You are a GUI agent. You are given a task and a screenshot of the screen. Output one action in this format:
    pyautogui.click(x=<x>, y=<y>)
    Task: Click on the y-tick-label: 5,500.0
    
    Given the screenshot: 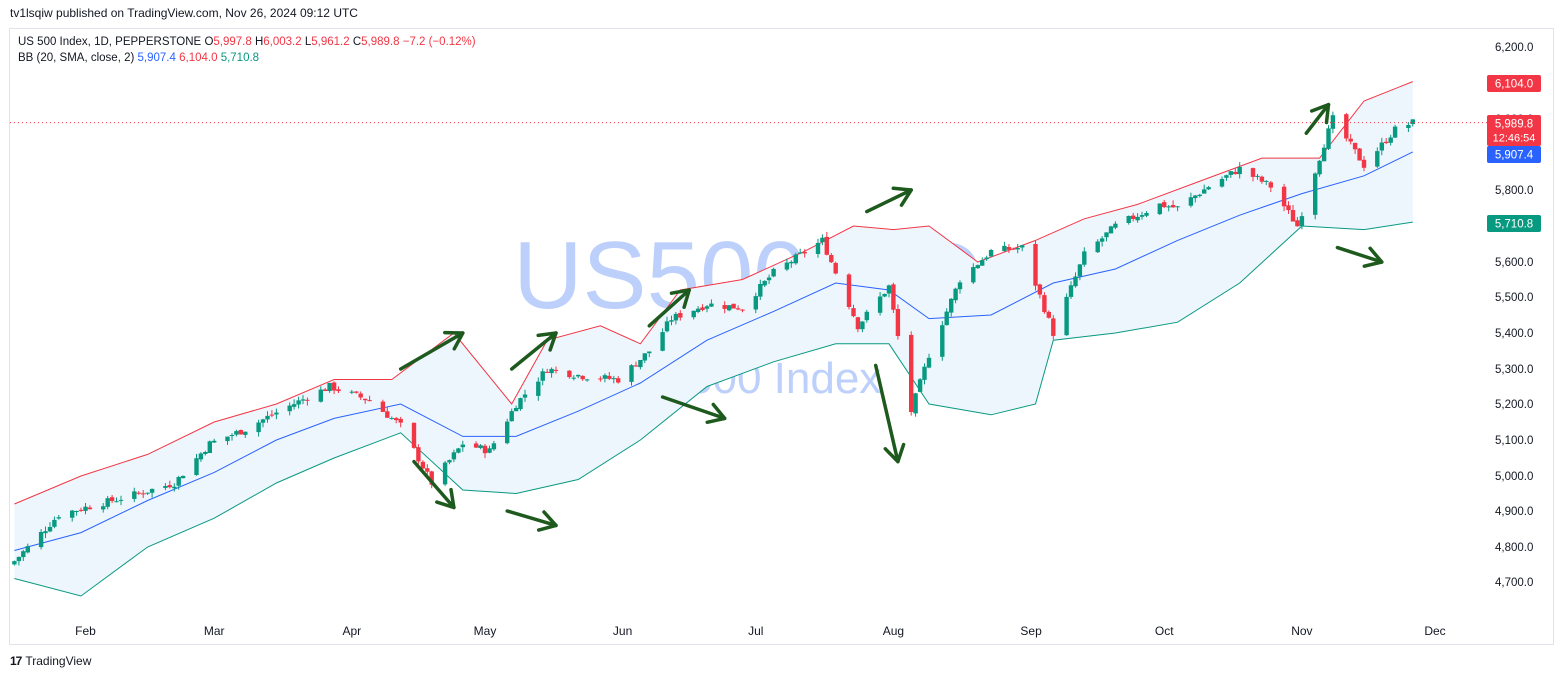 What is the action you would take?
    pyautogui.click(x=1514, y=298)
    